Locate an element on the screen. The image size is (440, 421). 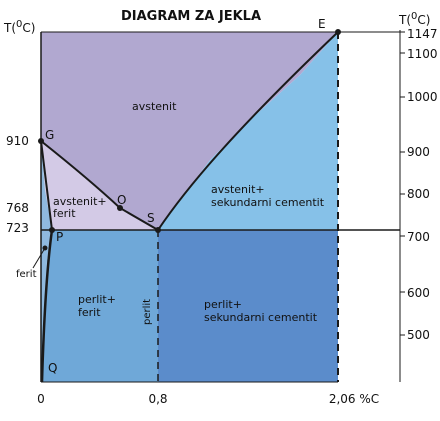
point-O-marker is located at coordinates (120, 208).